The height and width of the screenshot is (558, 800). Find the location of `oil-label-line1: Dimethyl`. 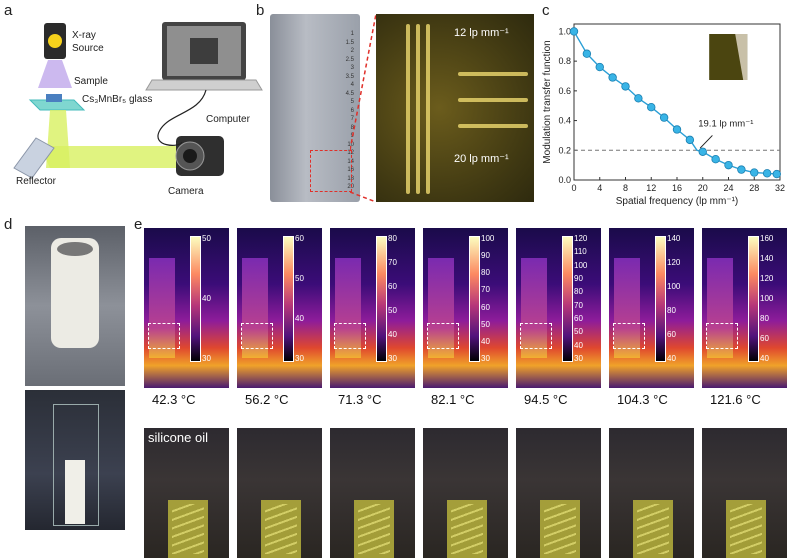

oil-label-line1: Dimethyl is located at coordinates (173, 420).